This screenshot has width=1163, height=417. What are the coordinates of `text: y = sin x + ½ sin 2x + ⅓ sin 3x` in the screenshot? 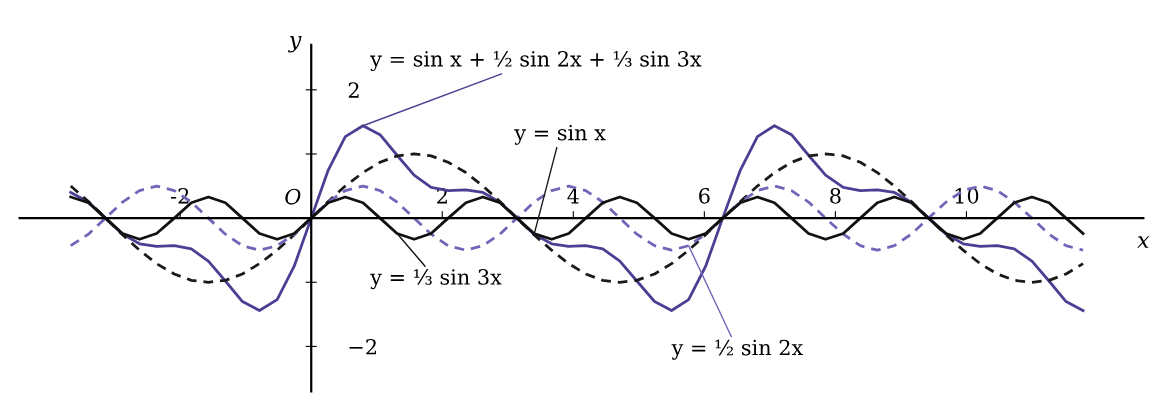 It's located at (536, 61).